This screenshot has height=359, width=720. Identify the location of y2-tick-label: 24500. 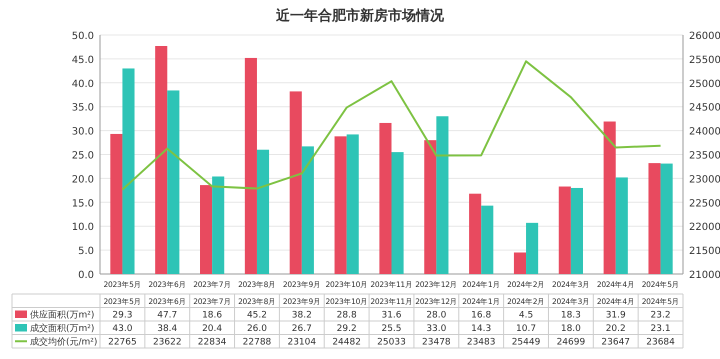
(704, 108).